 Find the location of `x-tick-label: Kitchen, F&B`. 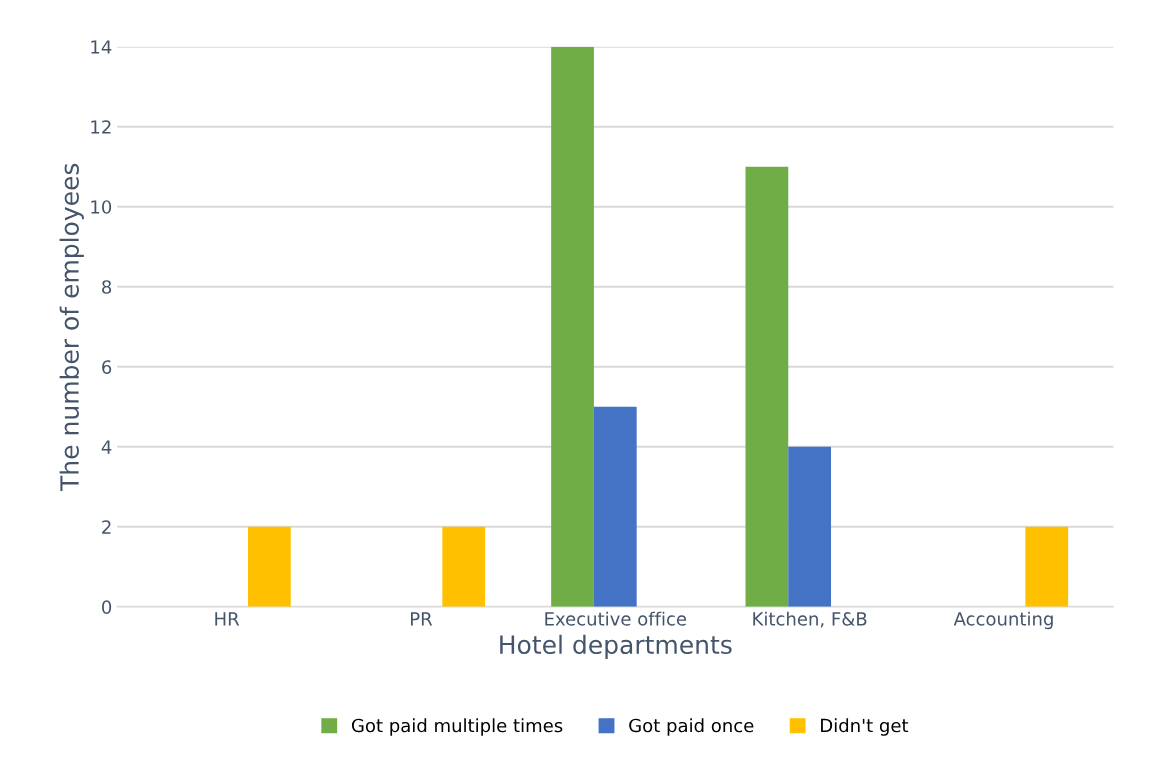

x-tick-label: Kitchen, F&B is located at coordinates (810, 619).